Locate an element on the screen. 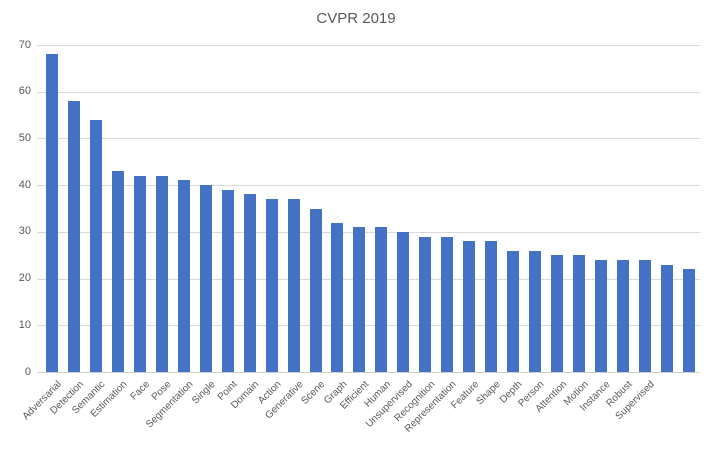  x-axis-line is located at coordinates (368, 372).